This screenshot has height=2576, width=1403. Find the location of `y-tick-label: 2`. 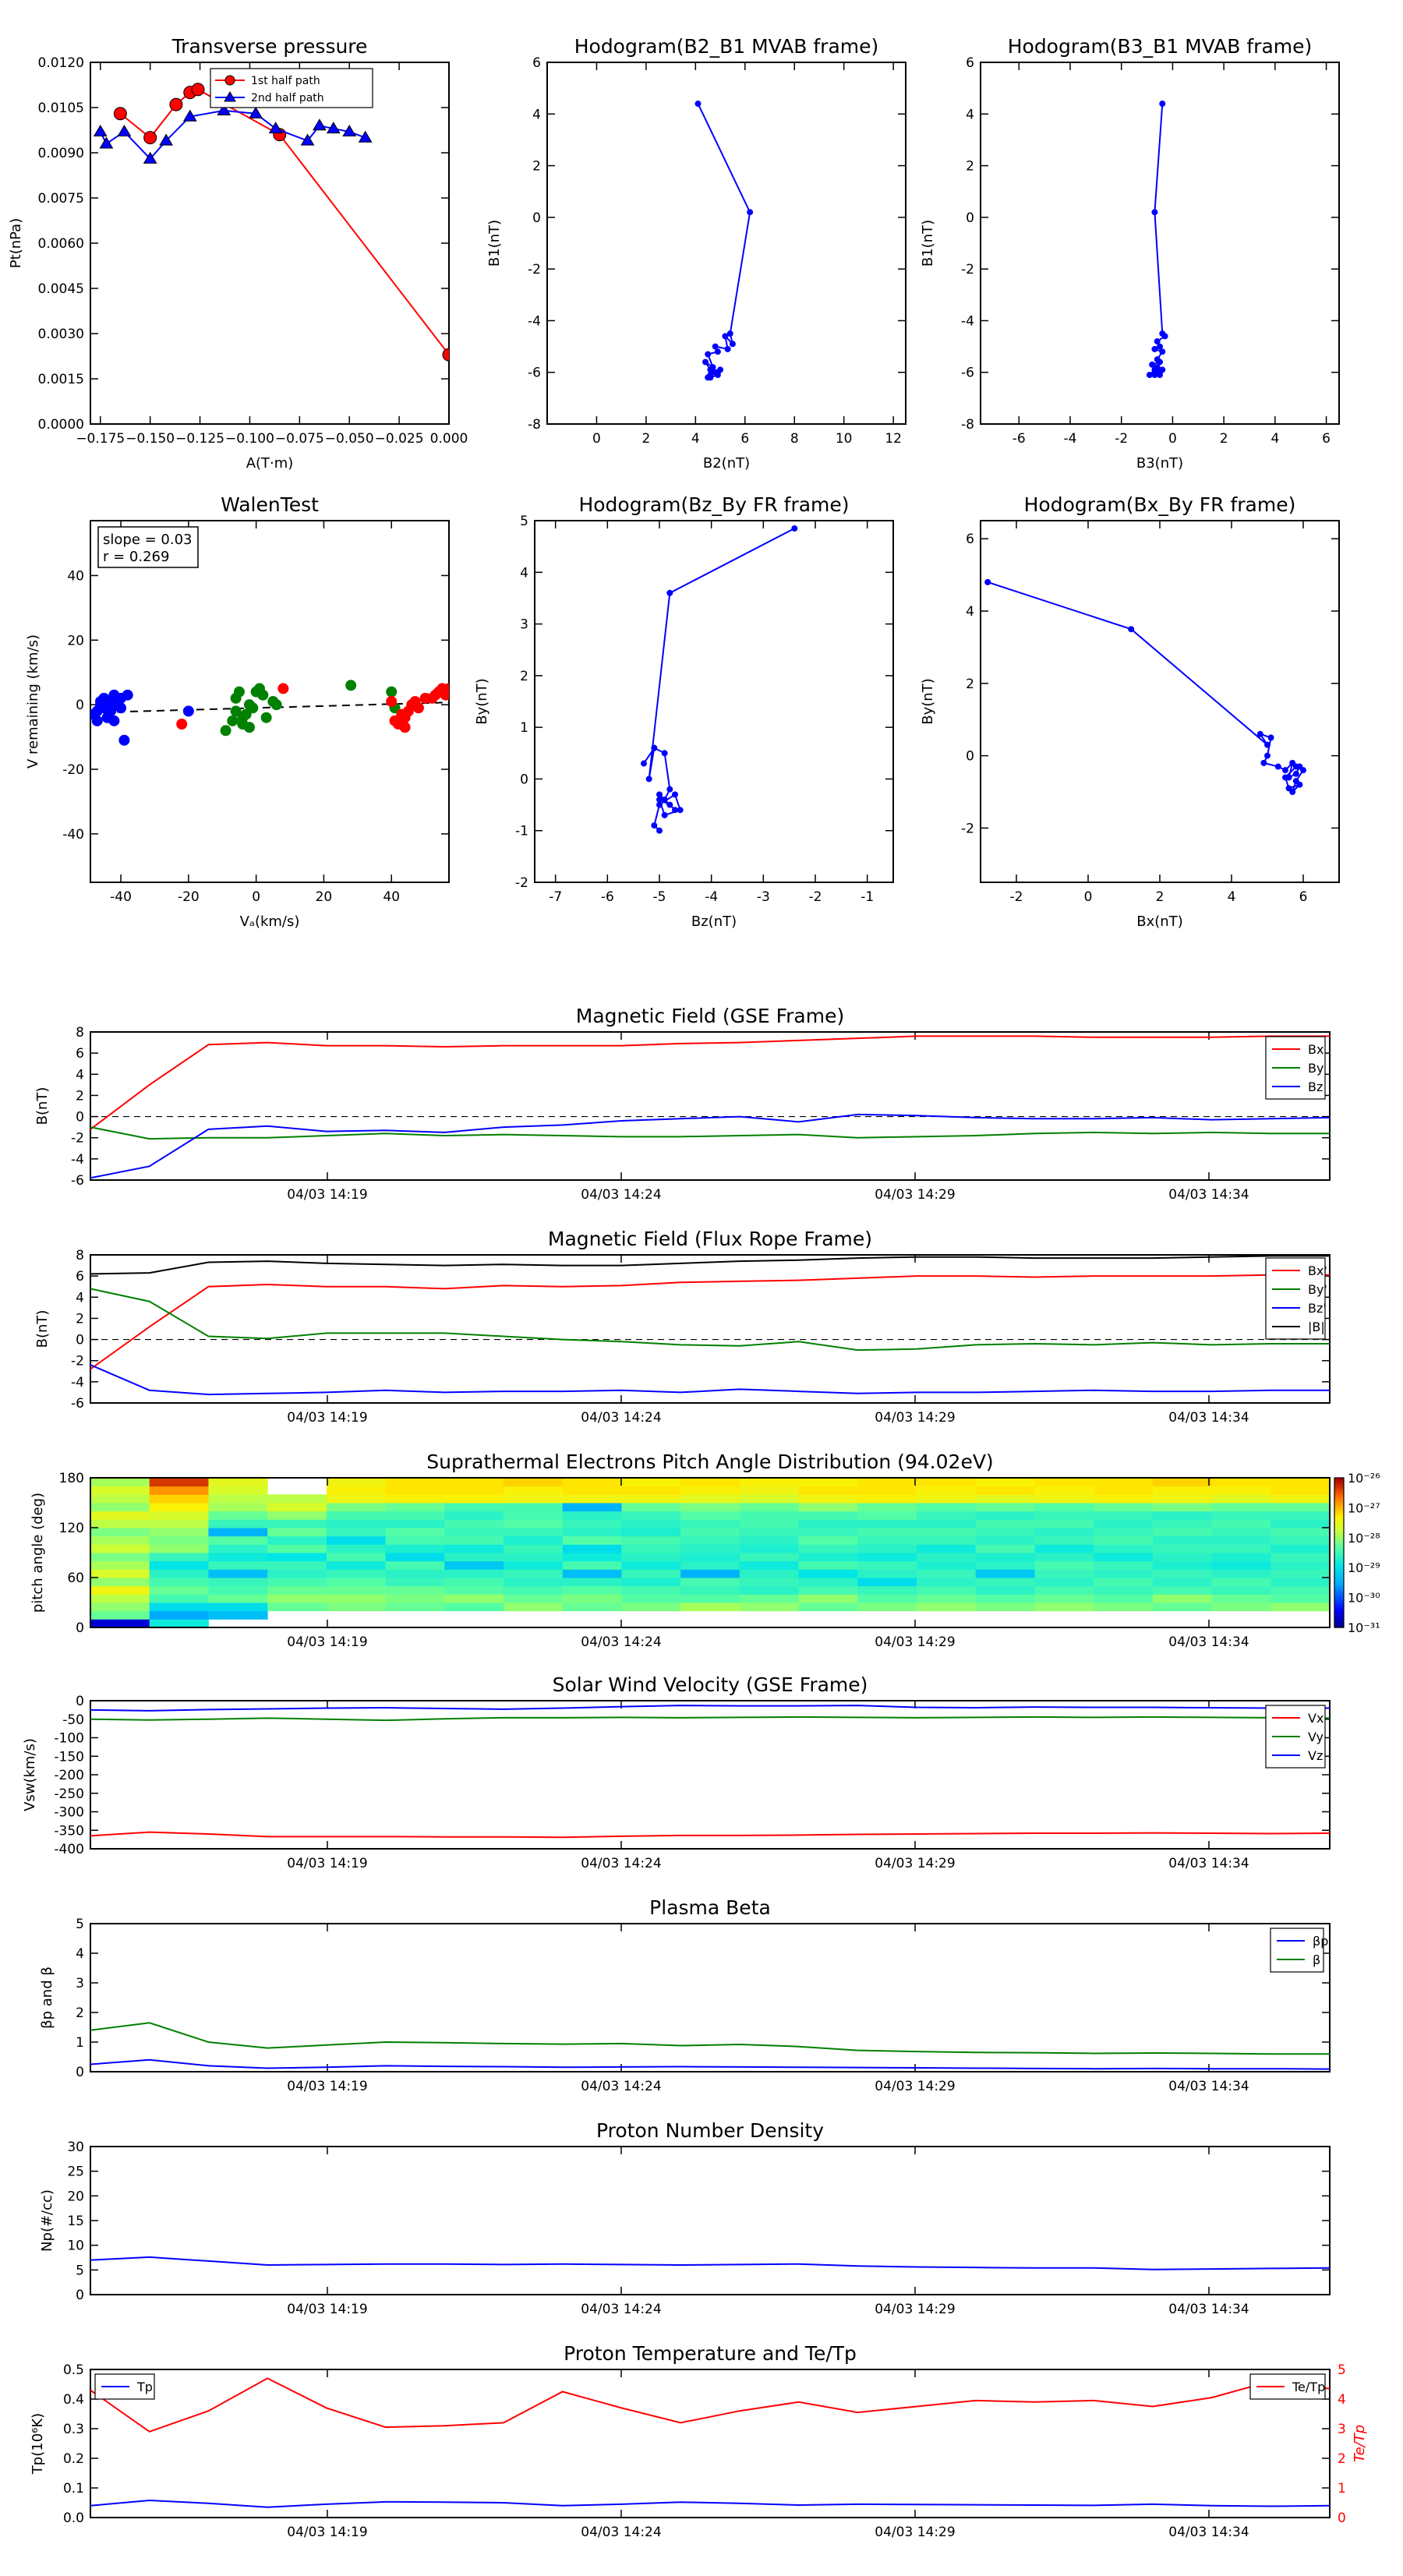

y-tick-label: 2 is located at coordinates (536, 167).